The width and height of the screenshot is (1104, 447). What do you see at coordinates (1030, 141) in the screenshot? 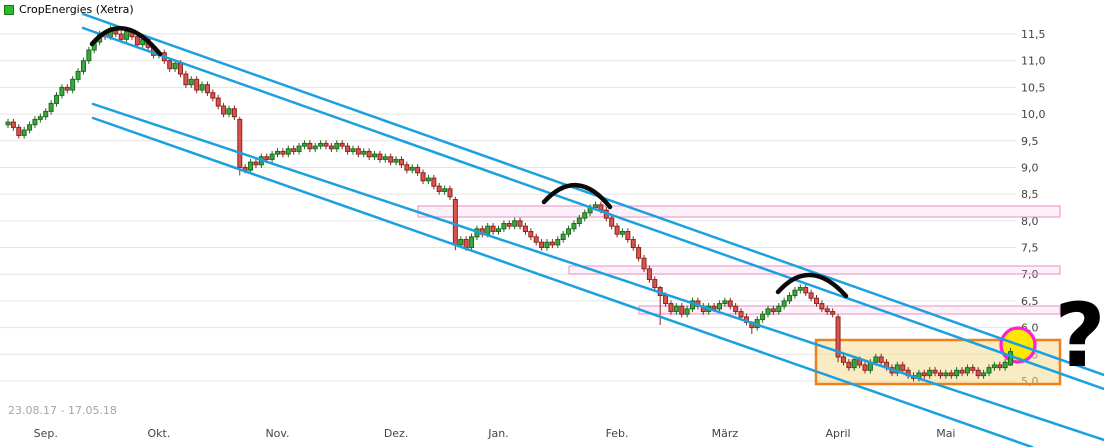
I see `y-axis-label: 9,5` at bounding box center [1030, 141].